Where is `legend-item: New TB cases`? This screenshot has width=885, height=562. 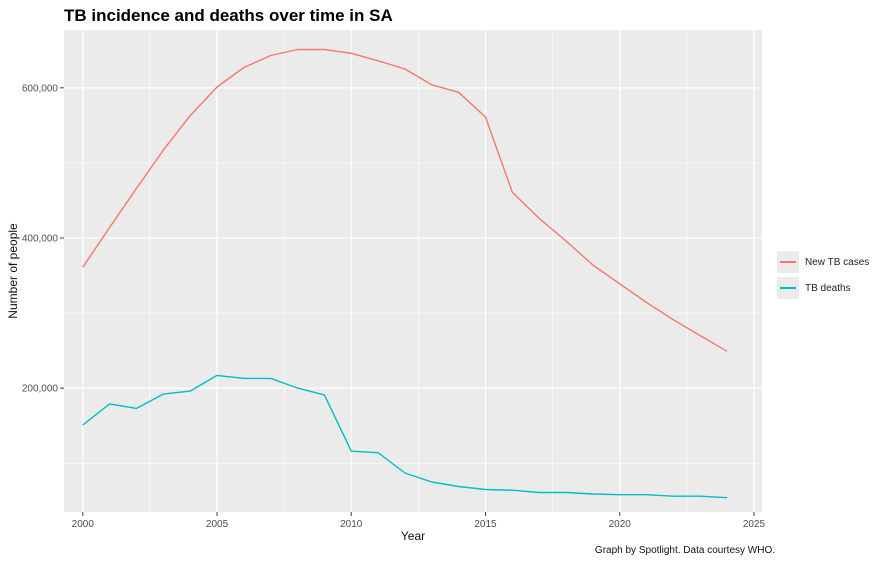
legend-item: New TB cases is located at coordinates (823, 262).